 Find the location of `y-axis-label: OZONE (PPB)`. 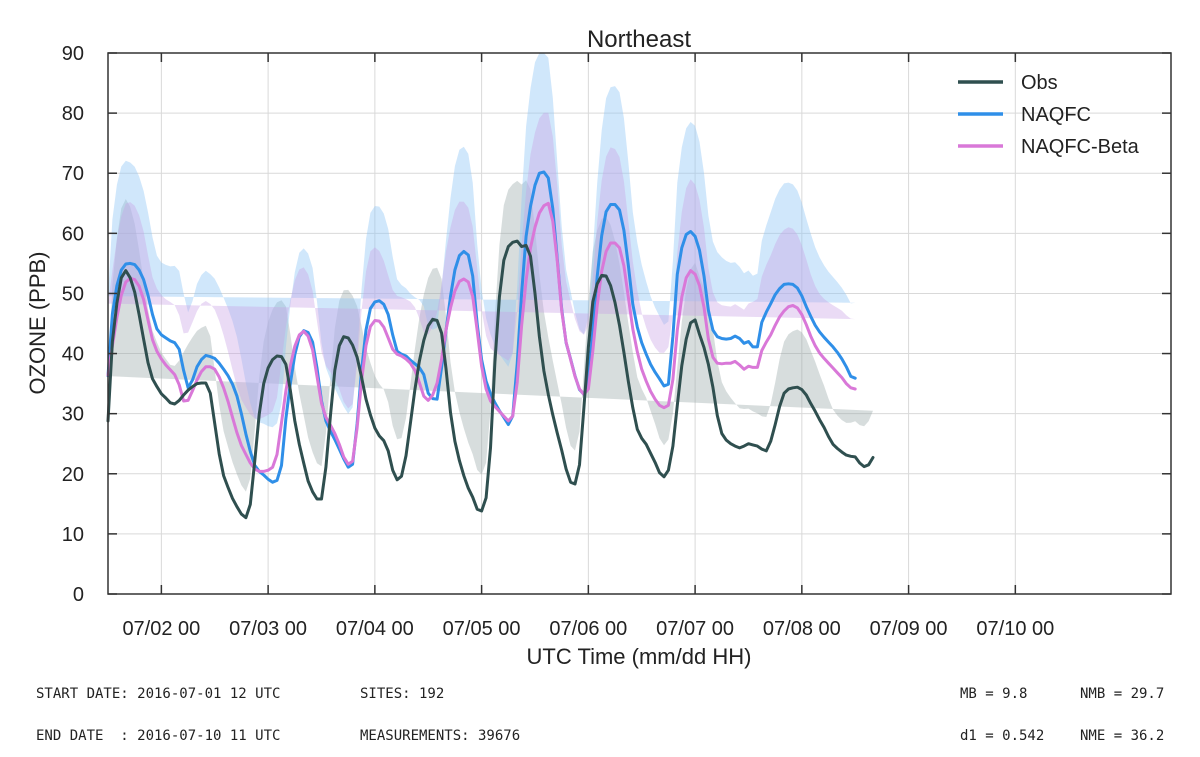

y-axis-label: OZONE (PPB) is located at coordinates (37, 322).